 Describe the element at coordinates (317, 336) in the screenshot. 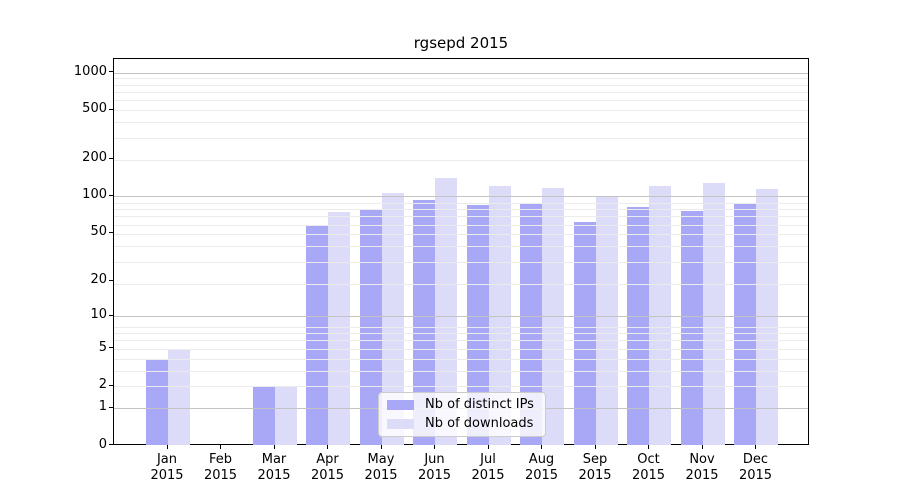

I see `bar-ips-apr` at that location.